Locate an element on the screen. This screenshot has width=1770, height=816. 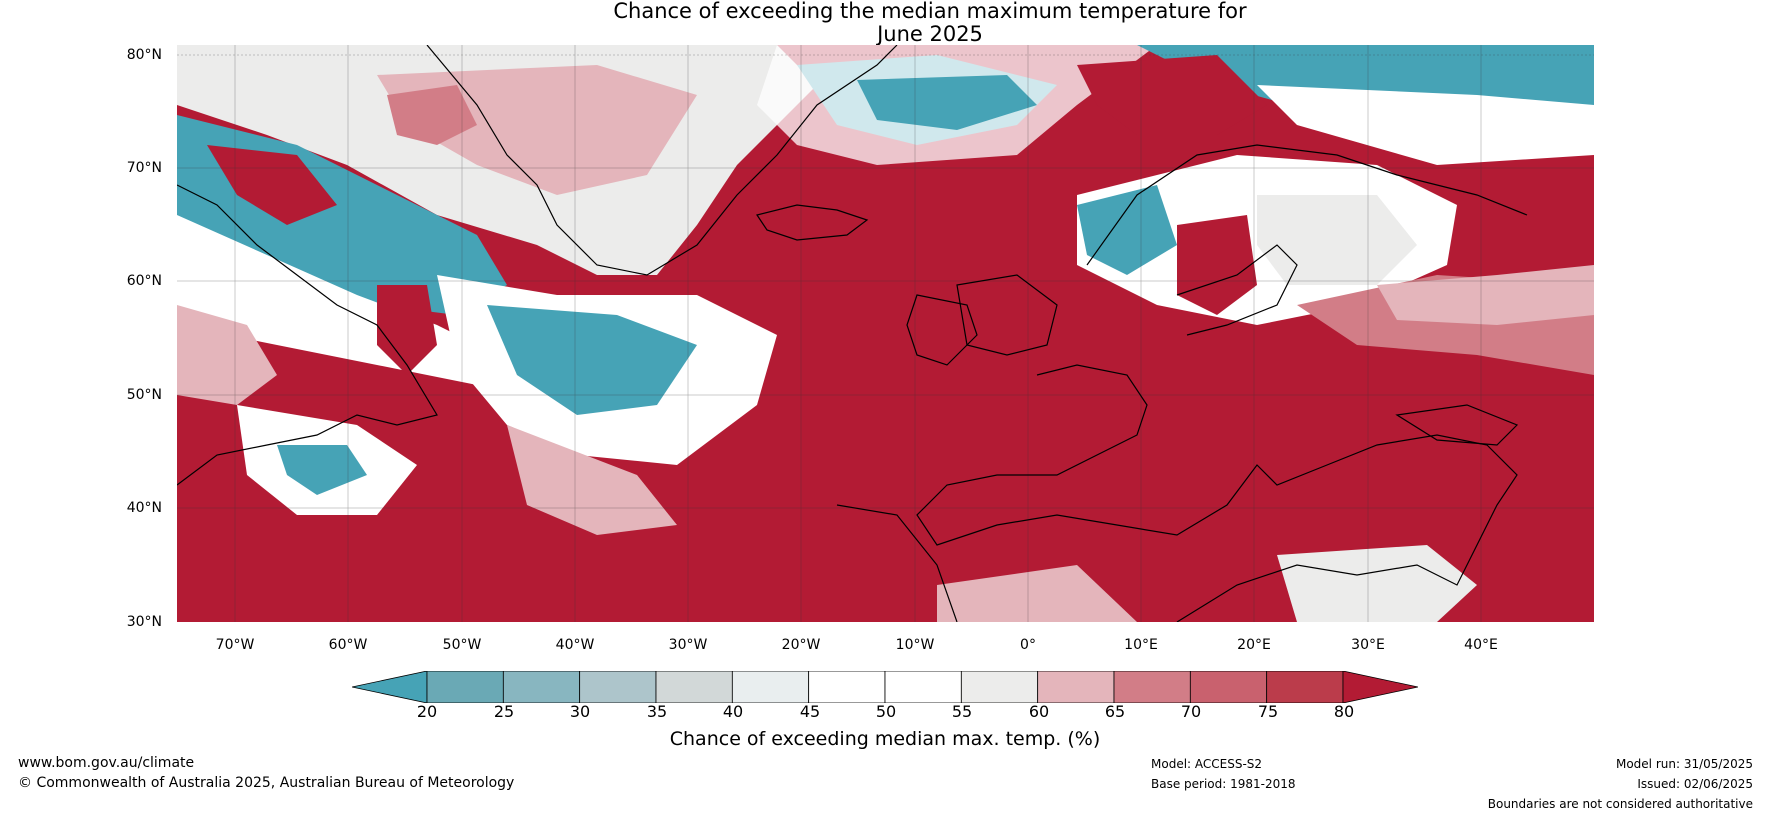
region-labrador-cold is located at coordinates (592, 360).